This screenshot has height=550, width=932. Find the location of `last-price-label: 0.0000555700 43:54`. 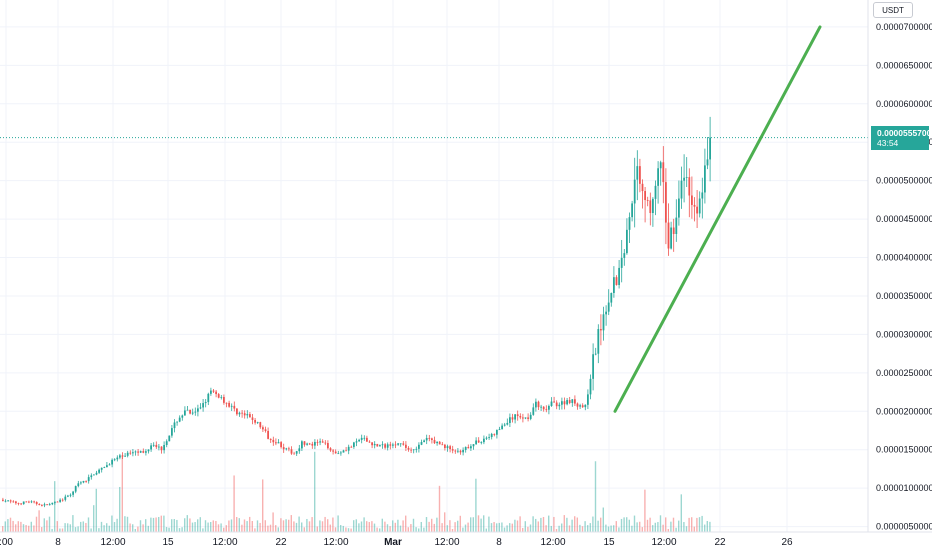

last-price-label: 0.0000555700 43:54 is located at coordinates (901, 138).